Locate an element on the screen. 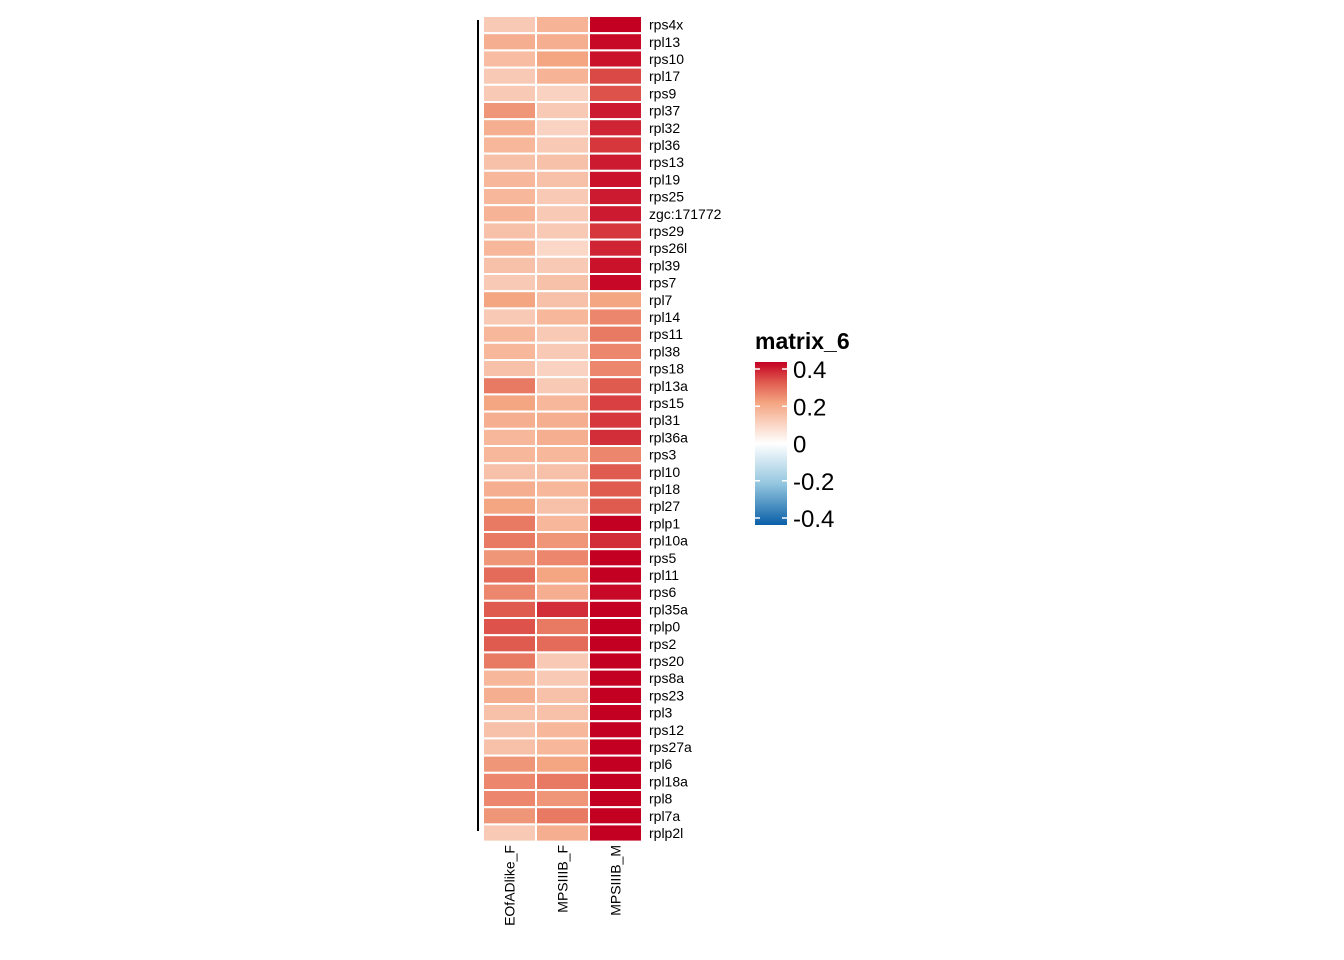 This screenshot has width=1344, height=960. row-label: rps2 is located at coordinates (662, 644).